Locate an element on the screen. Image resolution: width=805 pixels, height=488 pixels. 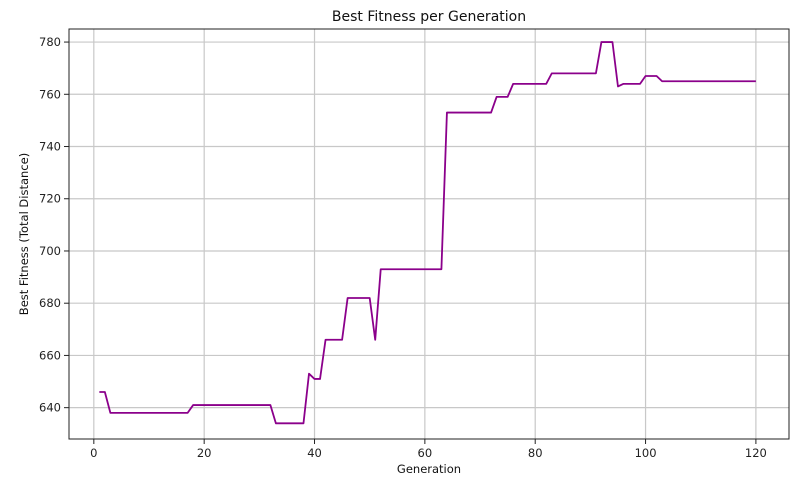
x-tick-label: 0 is located at coordinates (93, 453).